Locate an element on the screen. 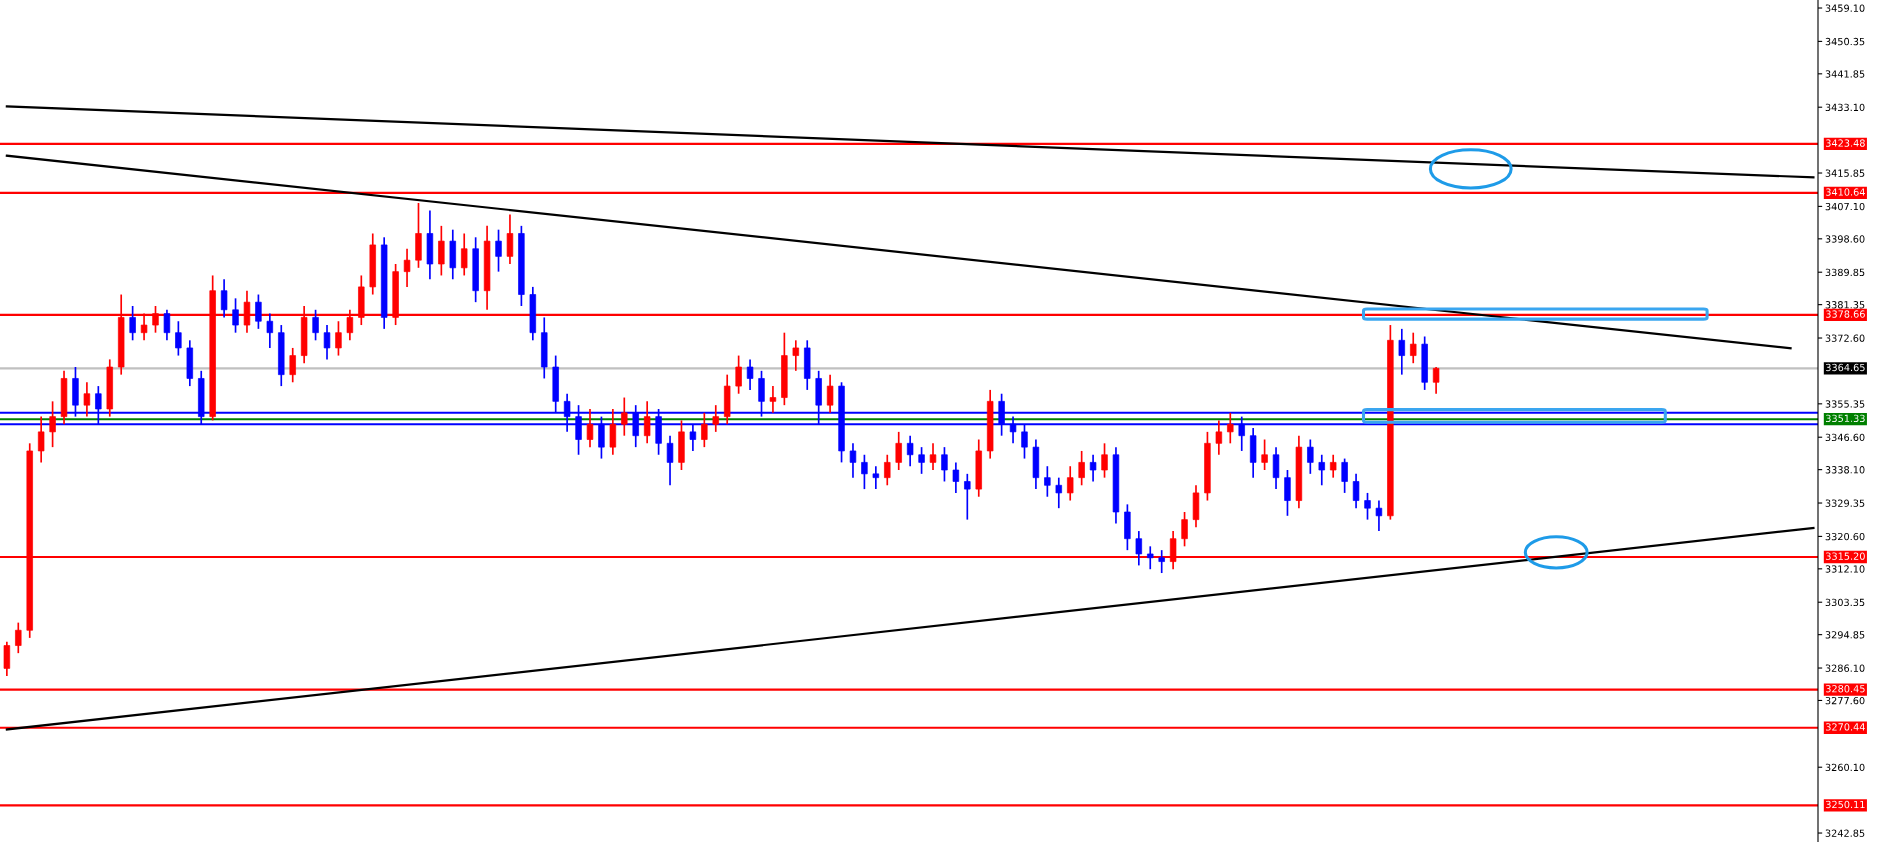 Image resolution: width=1878 pixels, height=842 pixels. y-tick-label: 3260.10 is located at coordinates (1845, 767).